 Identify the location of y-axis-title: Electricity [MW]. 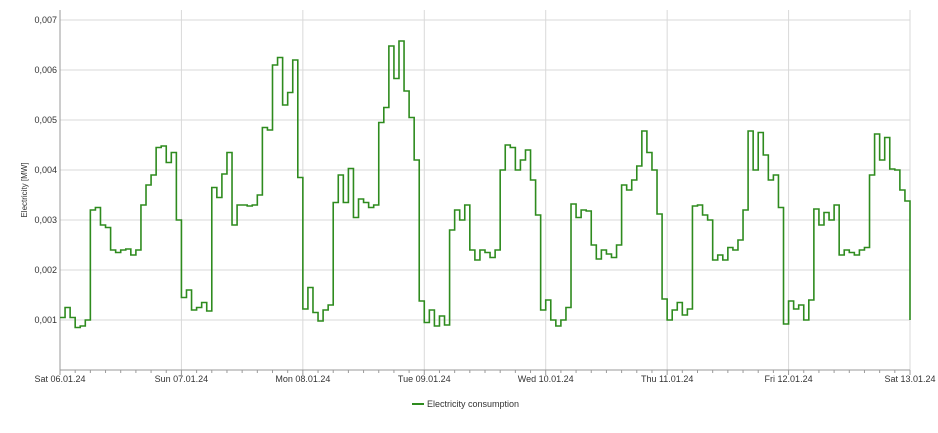
(24, 189).